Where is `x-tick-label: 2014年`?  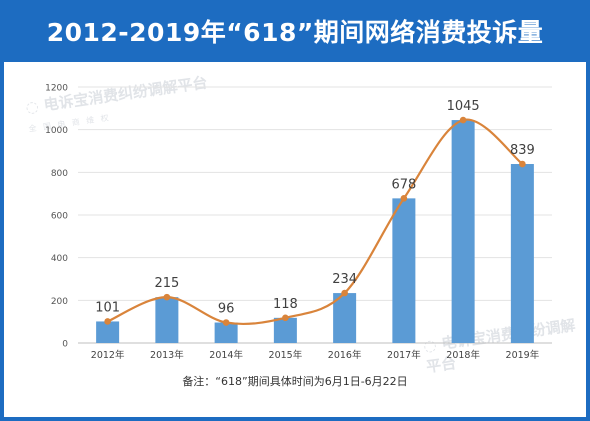 x-tick-label: 2014年 is located at coordinates (226, 355).